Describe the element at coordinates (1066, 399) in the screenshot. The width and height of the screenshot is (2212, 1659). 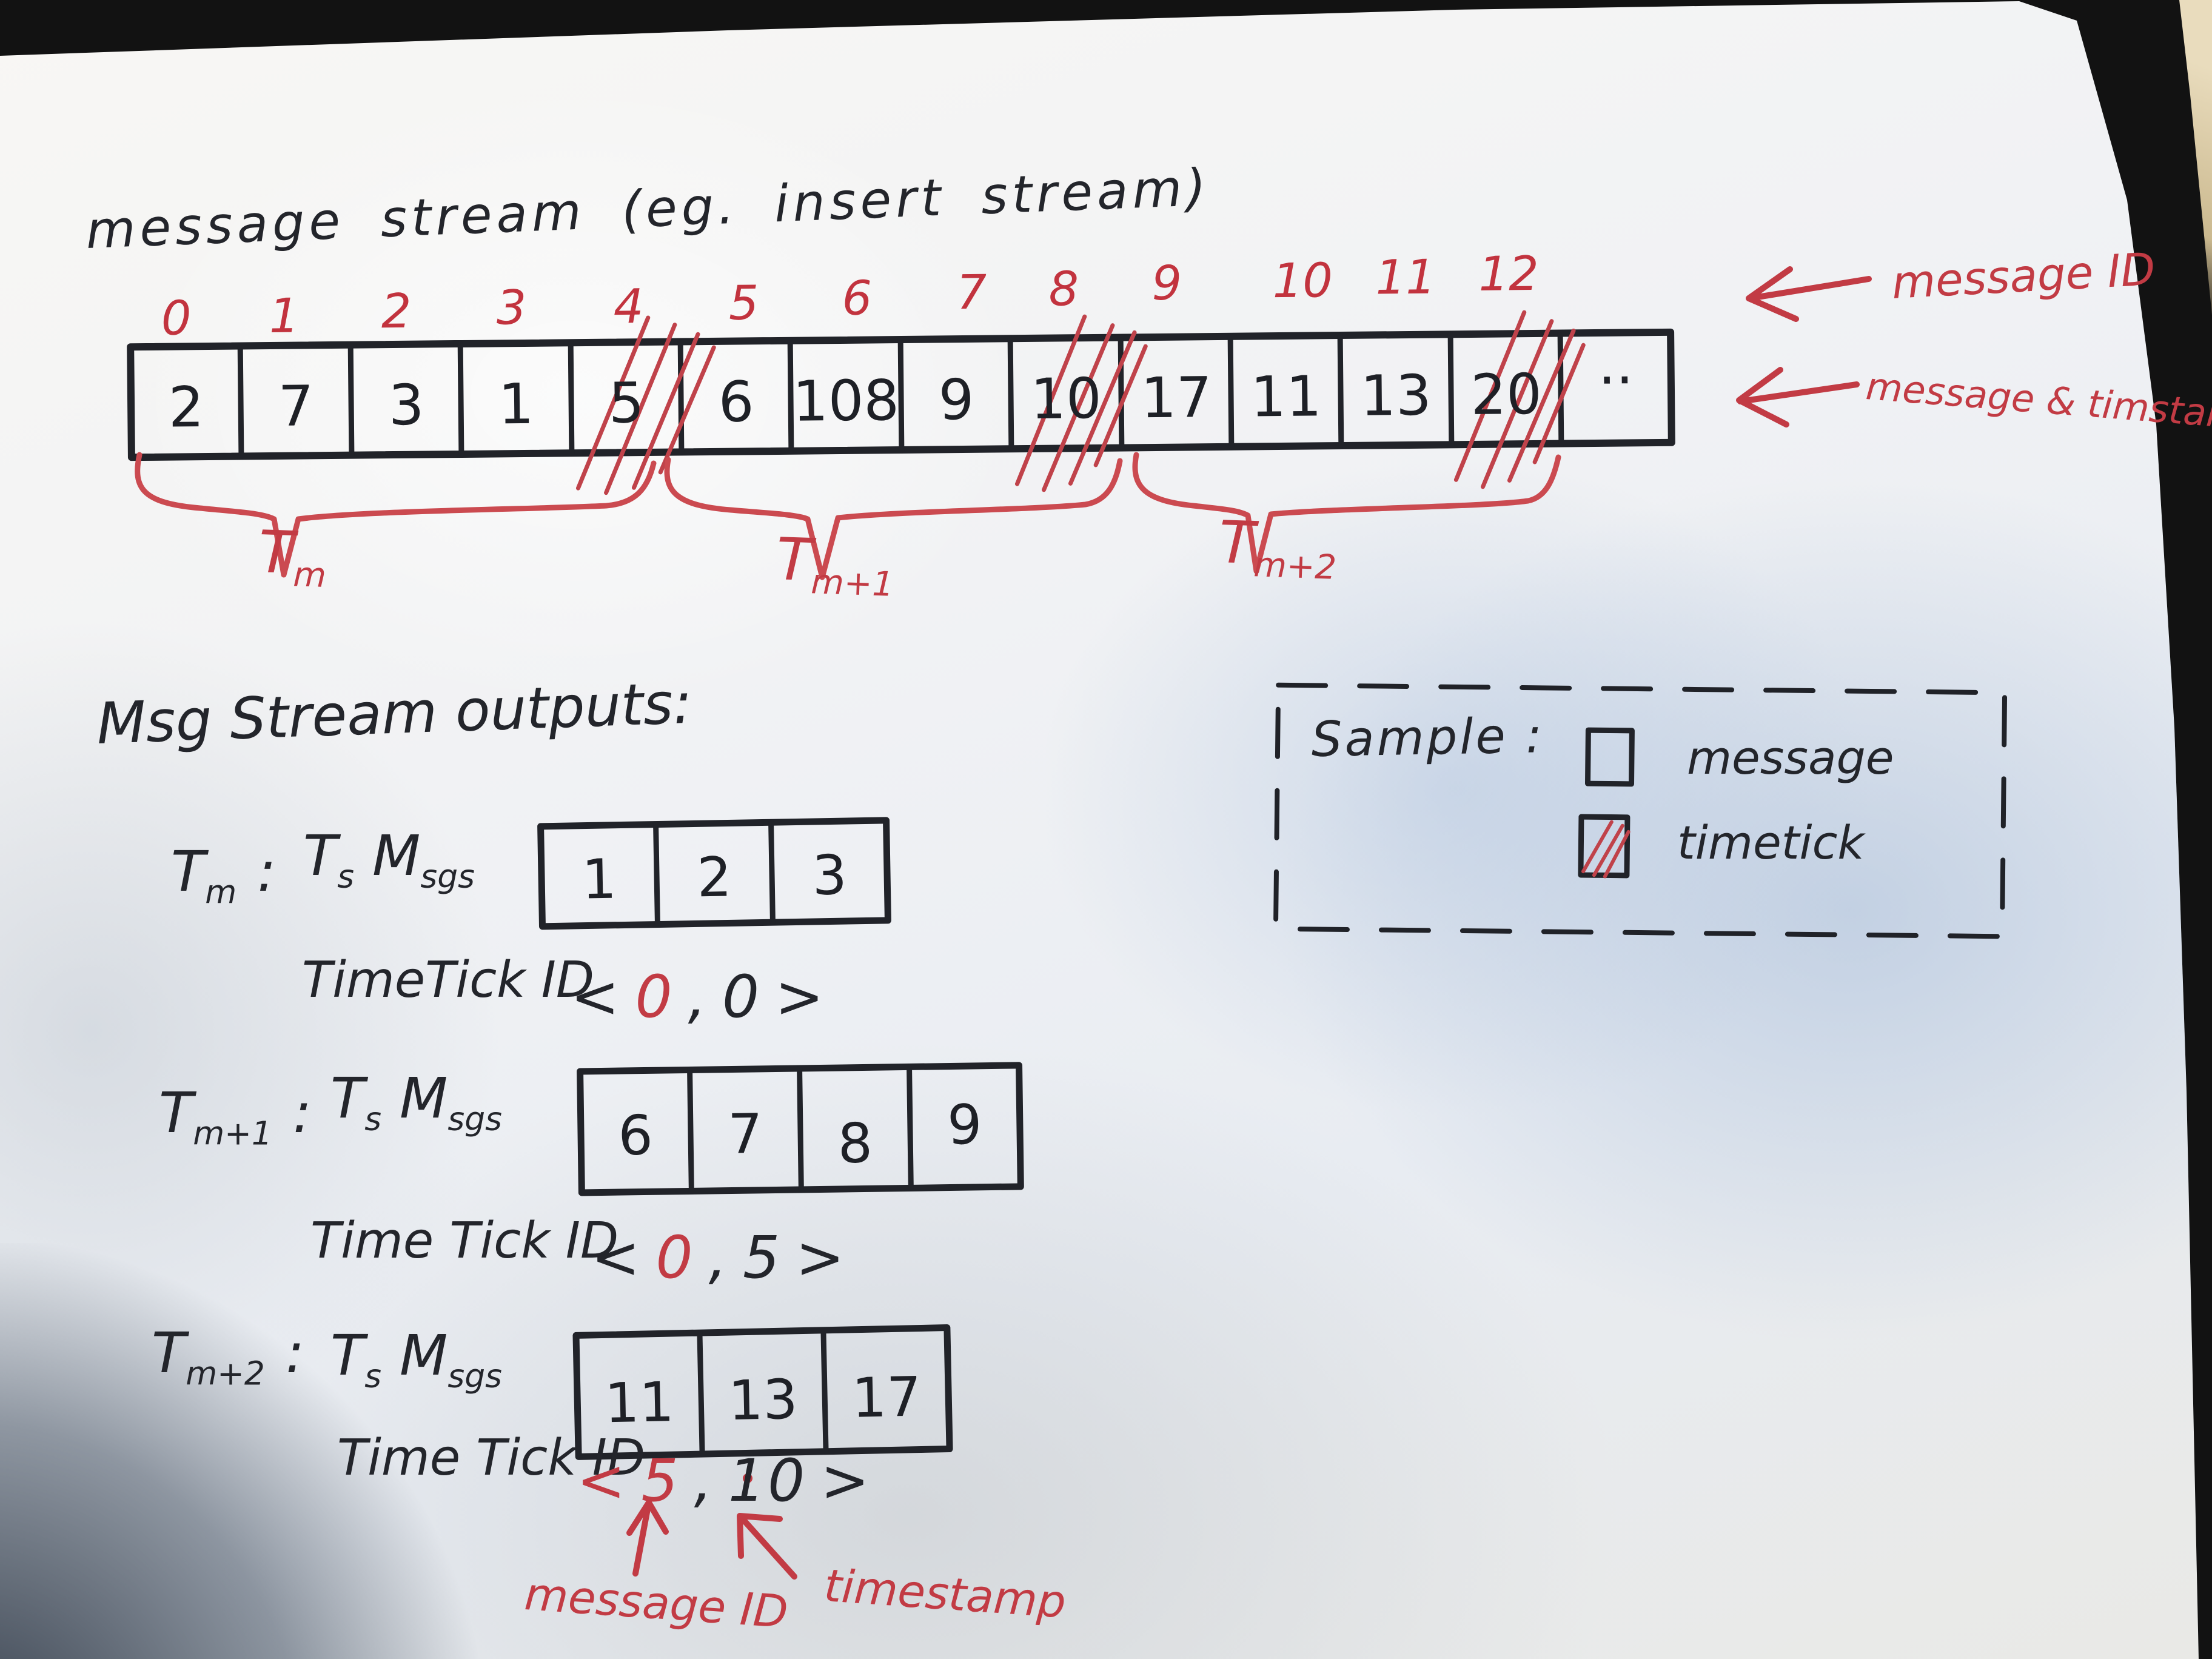
I see `cell-value: 10` at that location.